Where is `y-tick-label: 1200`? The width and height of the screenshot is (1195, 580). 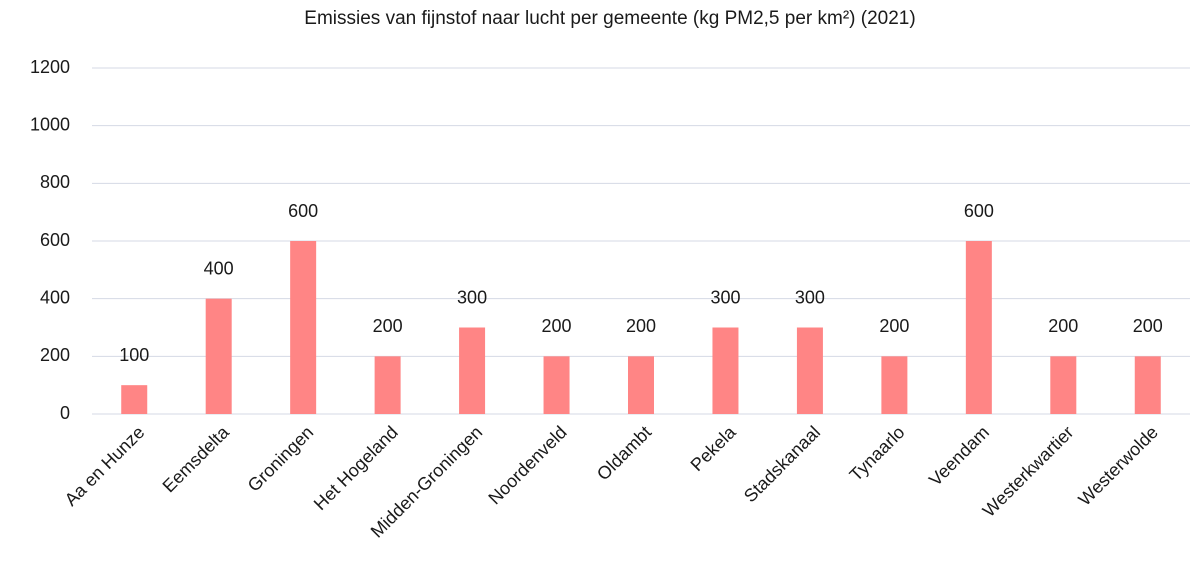
y-tick-label: 1200 is located at coordinates (50, 67).